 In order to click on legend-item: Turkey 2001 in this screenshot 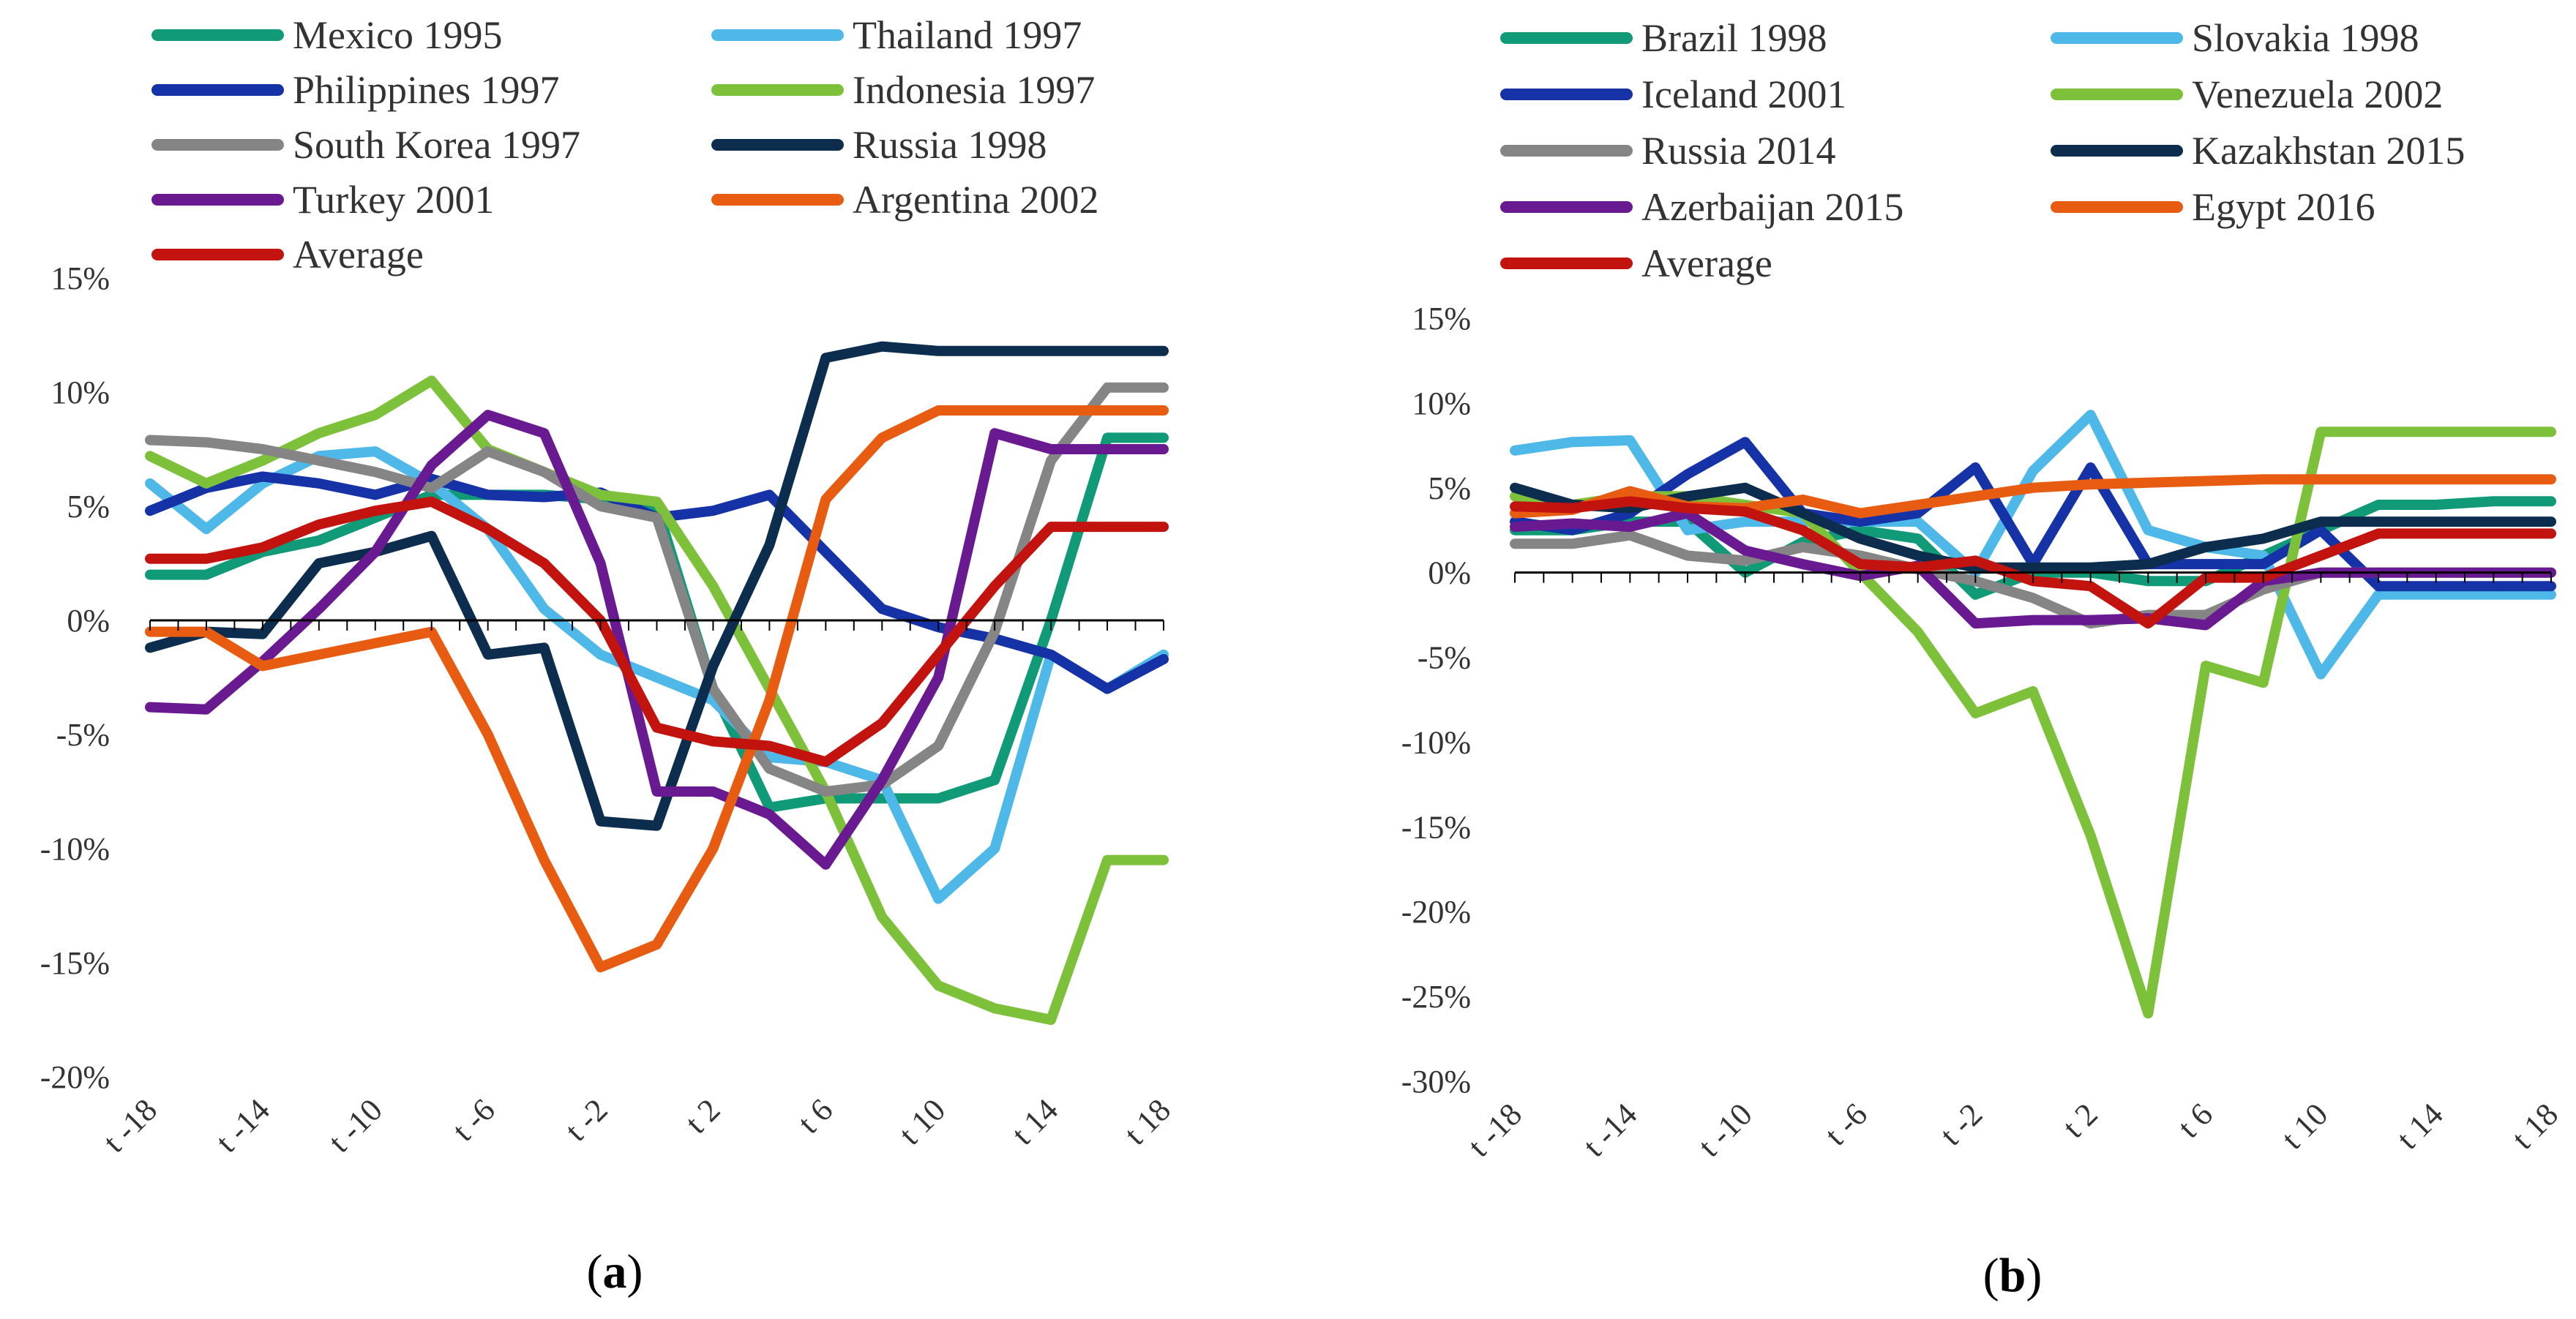, I will do `click(323, 200)`.